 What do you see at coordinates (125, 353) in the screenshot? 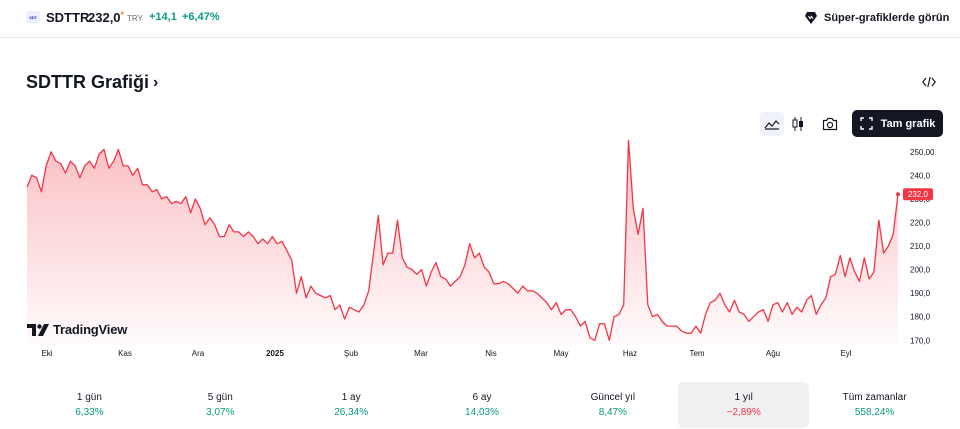
I see `x-axis-tick-label: Kas` at bounding box center [125, 353].